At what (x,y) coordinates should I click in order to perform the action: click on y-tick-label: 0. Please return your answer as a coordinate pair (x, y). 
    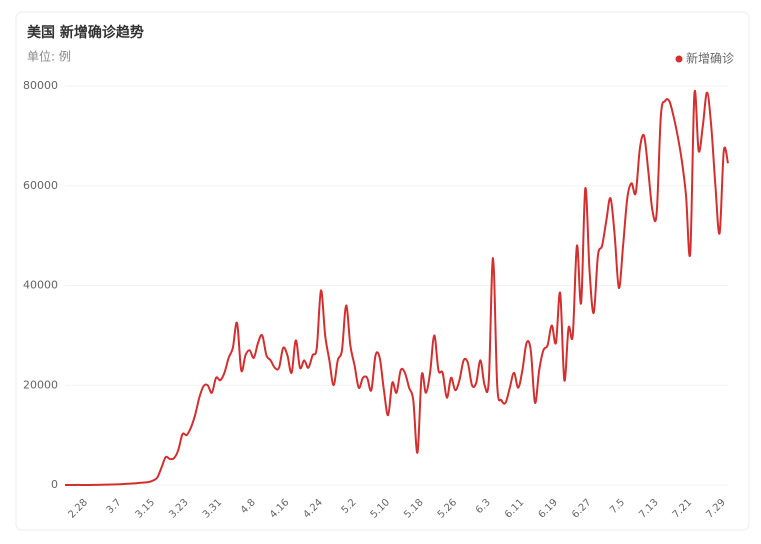
    Looking at the image, I should click on (54, 484).